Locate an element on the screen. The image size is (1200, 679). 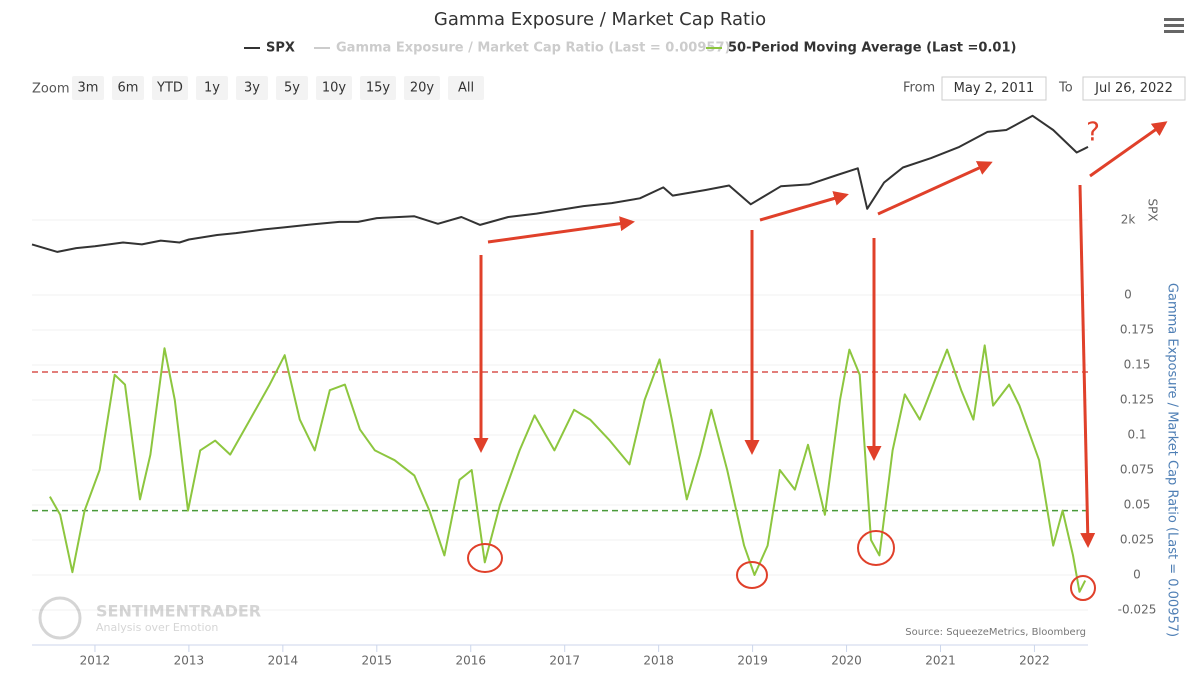
y2-tick-label: 0.05 is located at coordinates (1137, 505).